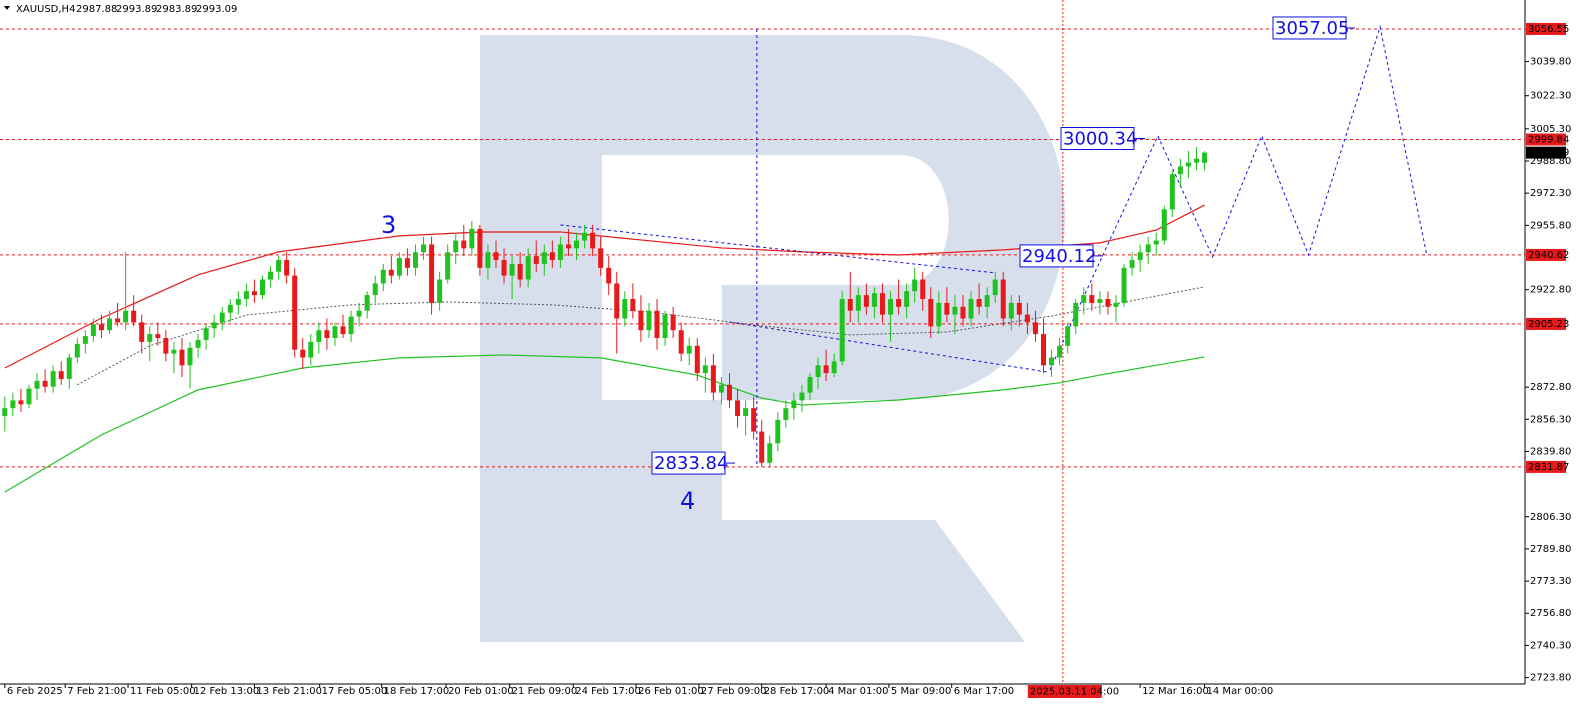 Image resolution: width=1596 pixels, height=716 pixels. I want to click on x-tick-label: 27 Feb 09:00, so click(734, 691).